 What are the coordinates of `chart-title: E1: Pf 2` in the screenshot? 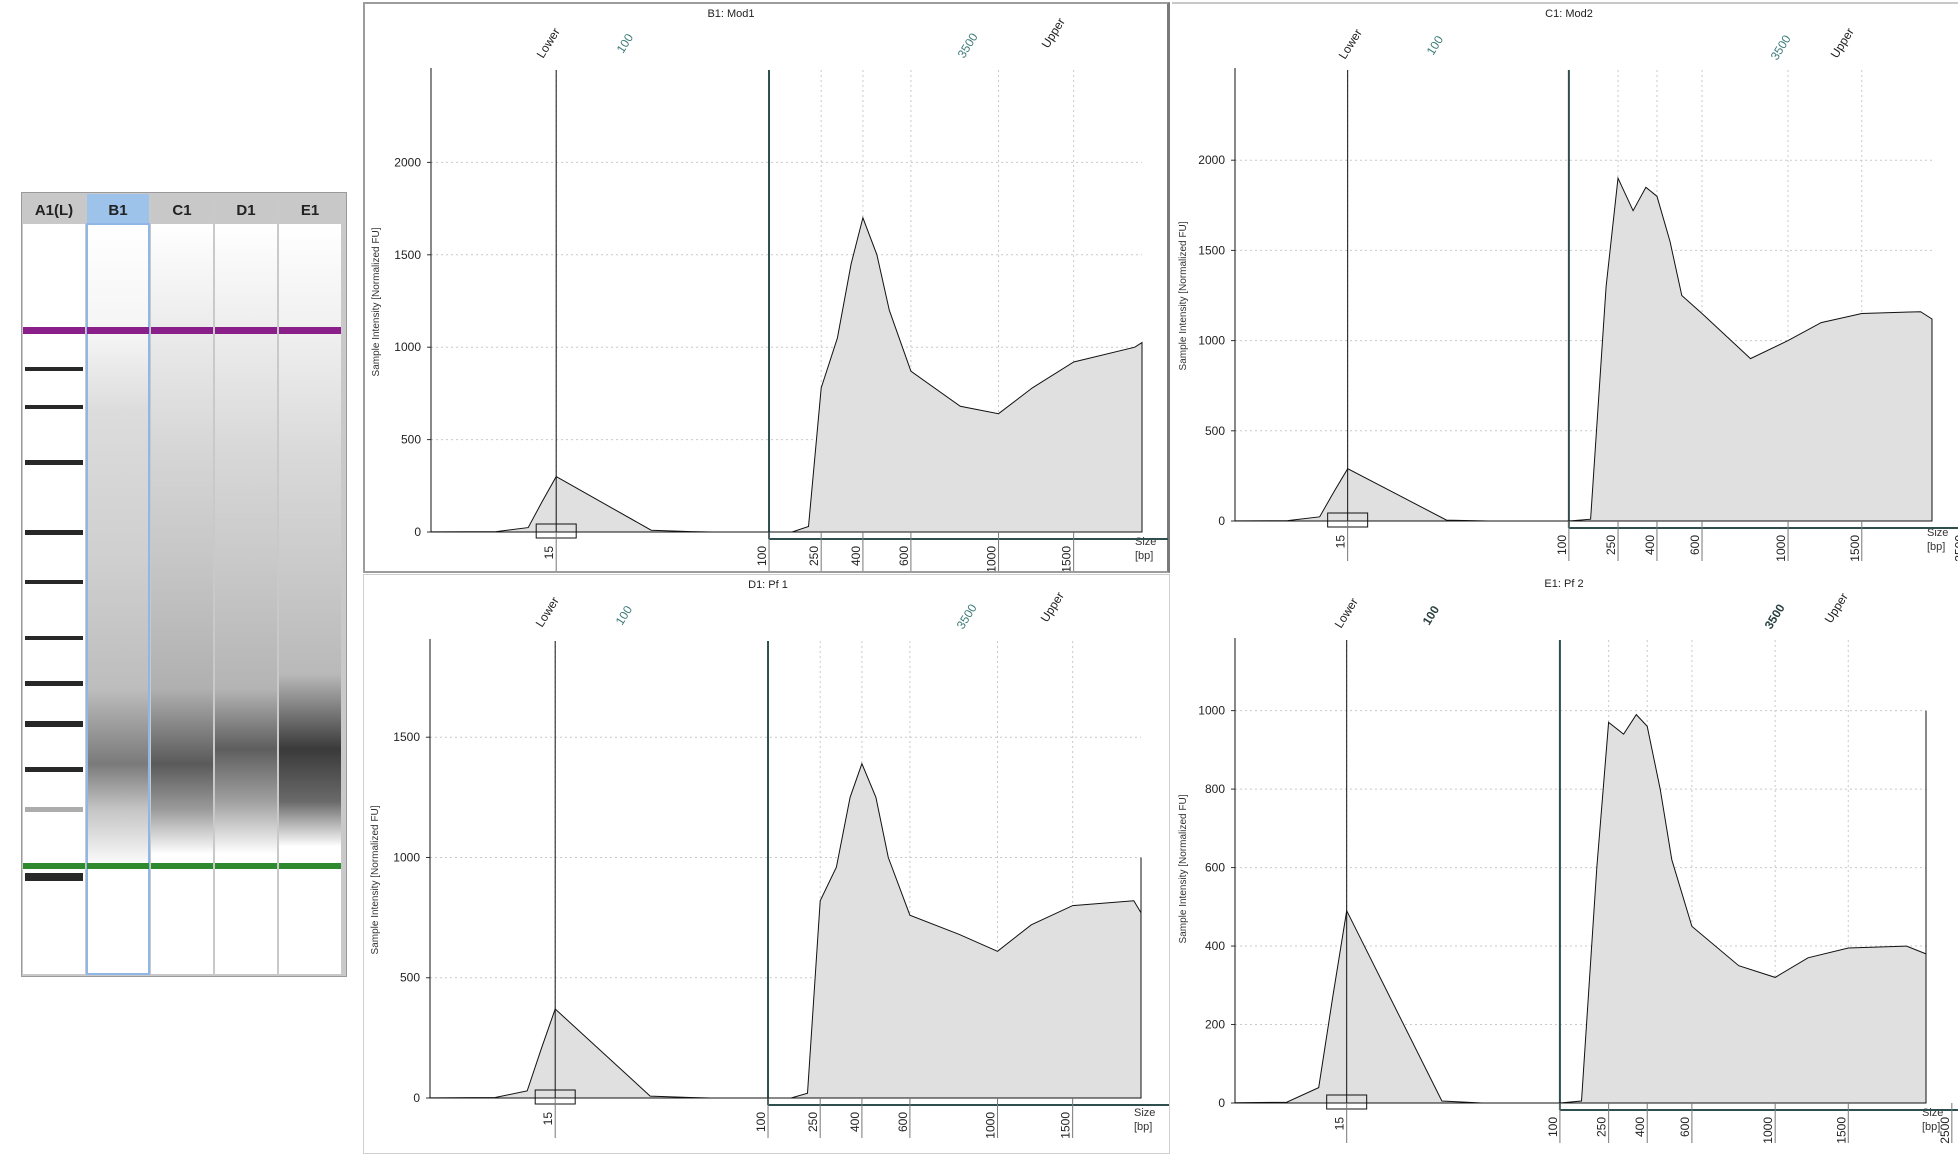 It's located at (1563, 584).